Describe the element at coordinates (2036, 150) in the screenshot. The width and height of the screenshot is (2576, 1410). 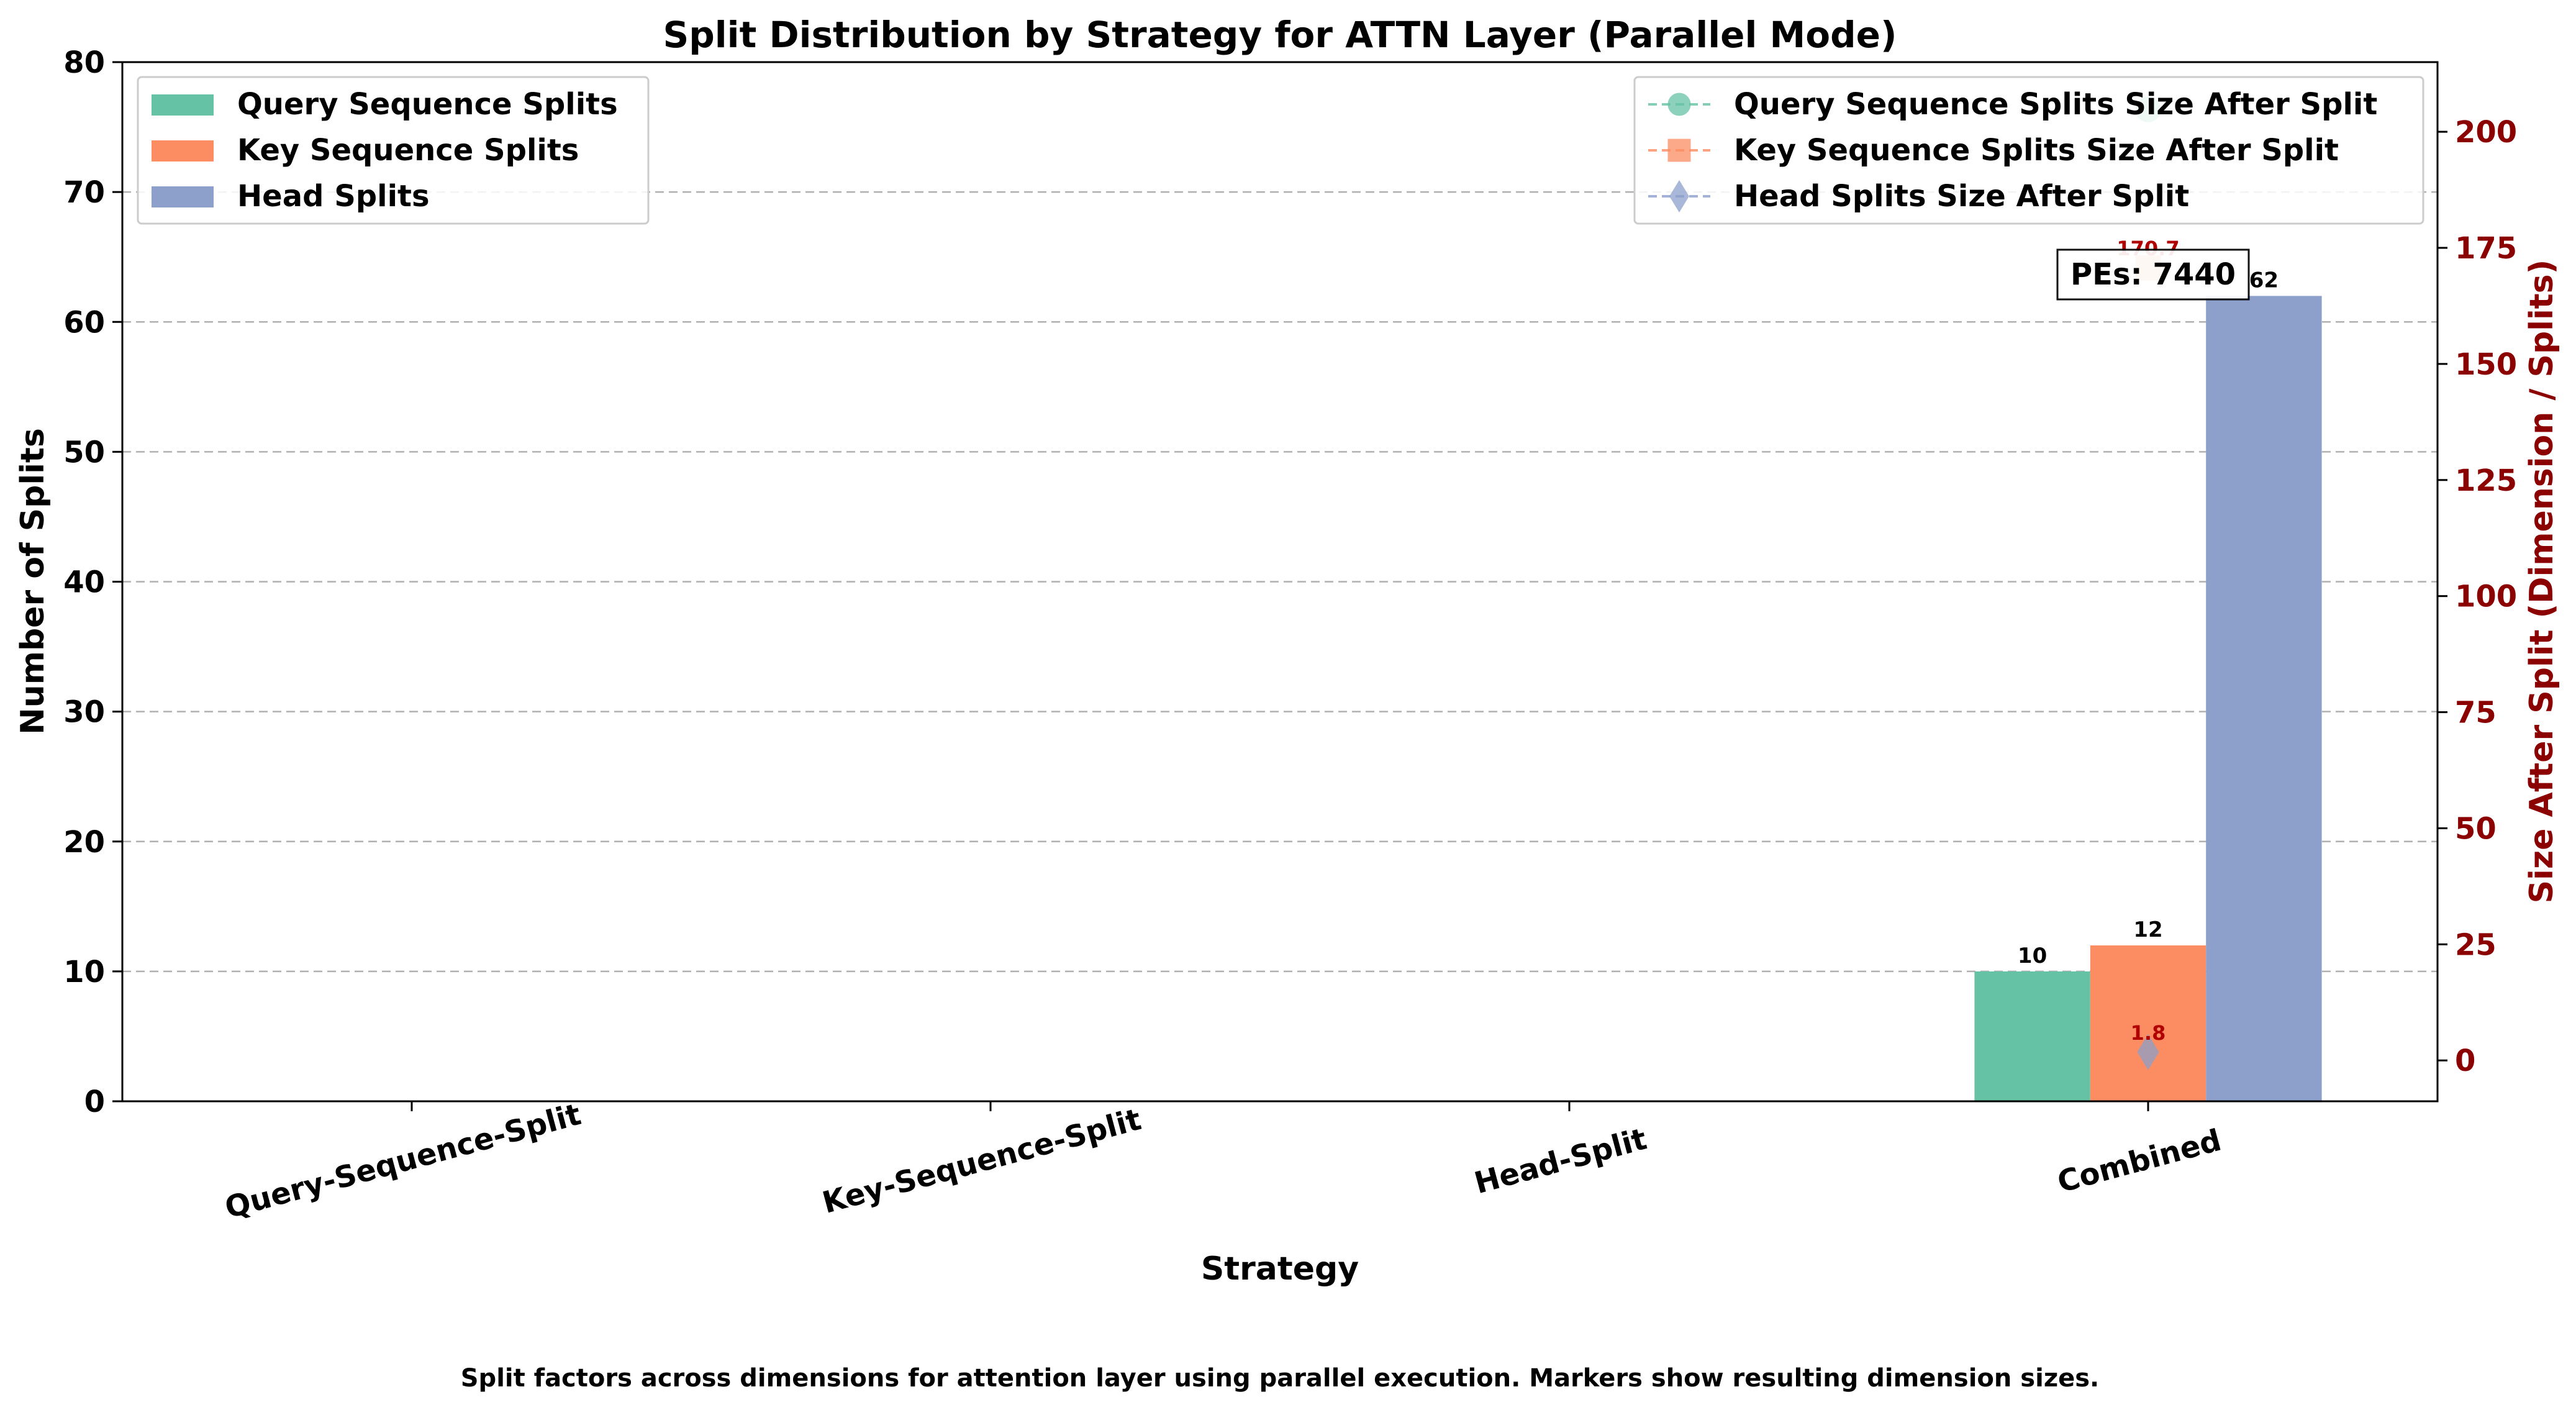
I see `legend-label: Key Sequence Splits Size After Split` at that location.